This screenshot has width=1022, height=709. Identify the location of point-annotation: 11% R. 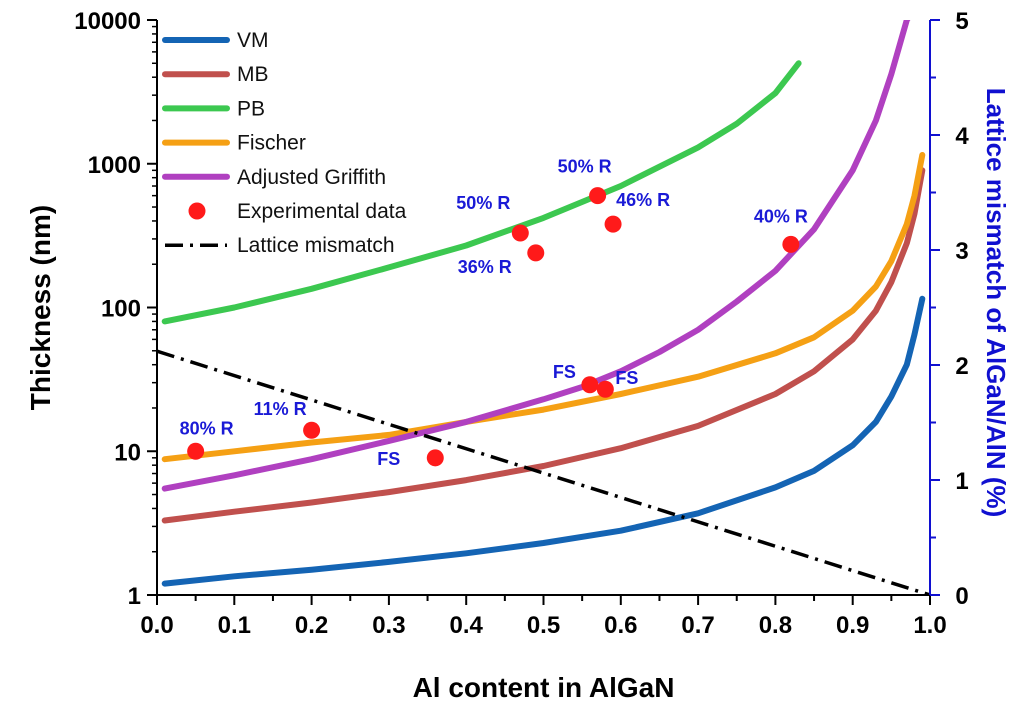
(280, 409).